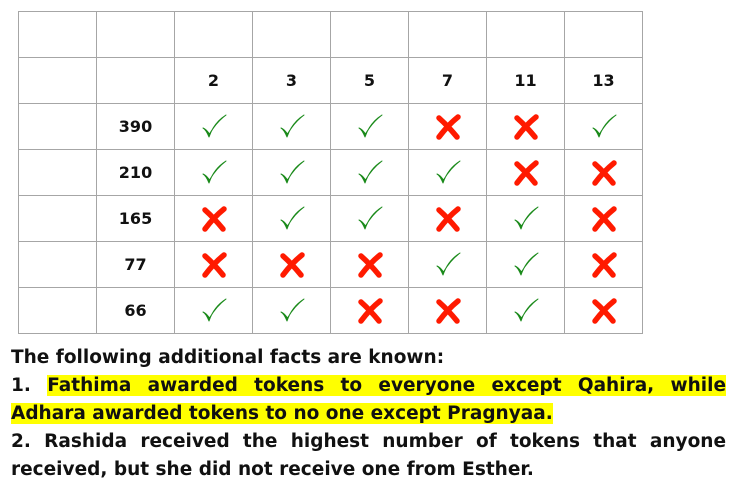 The width and height of the screenshot is (736, 490). I want to click on row-label: 77, so click(135, 264).